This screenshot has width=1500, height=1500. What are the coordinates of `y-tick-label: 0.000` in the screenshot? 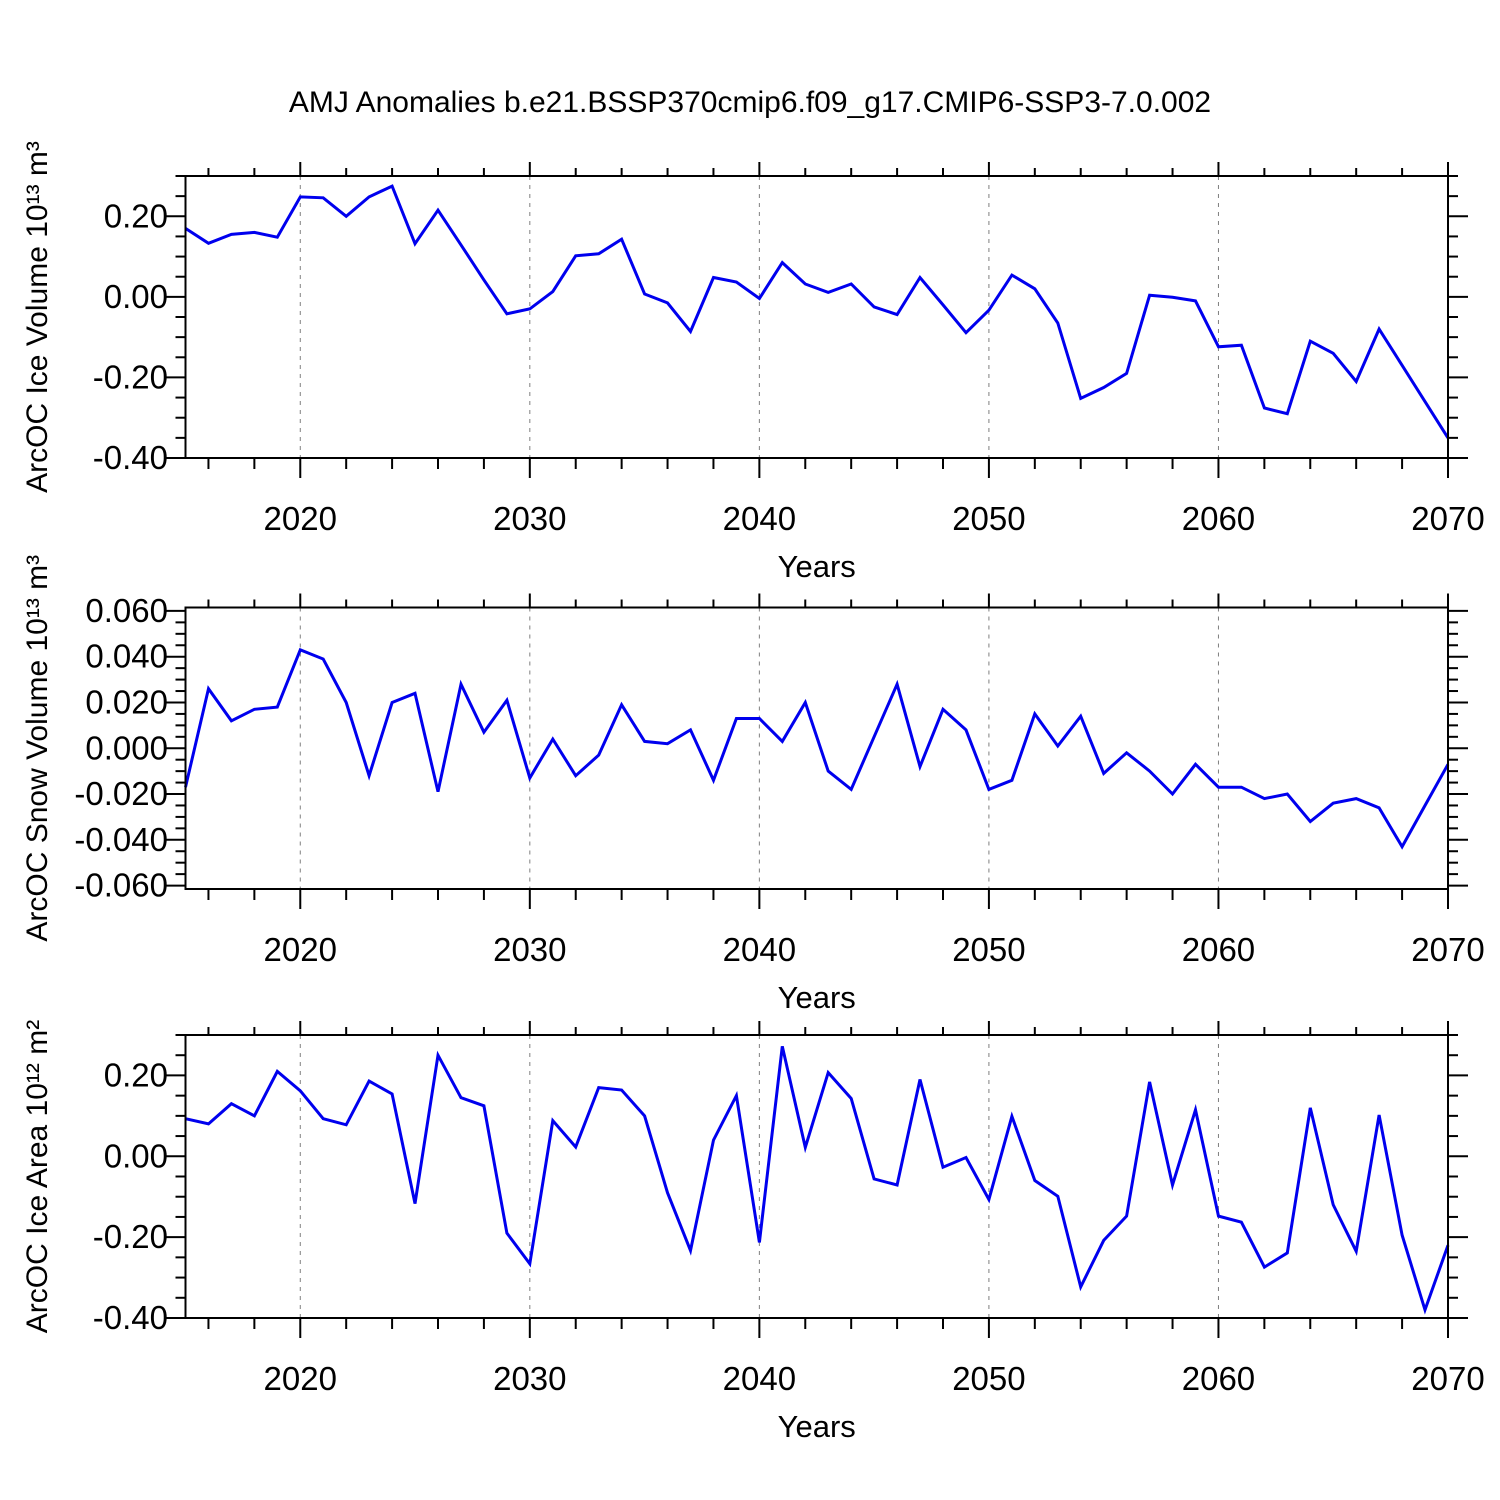 It's located at (126, 747).